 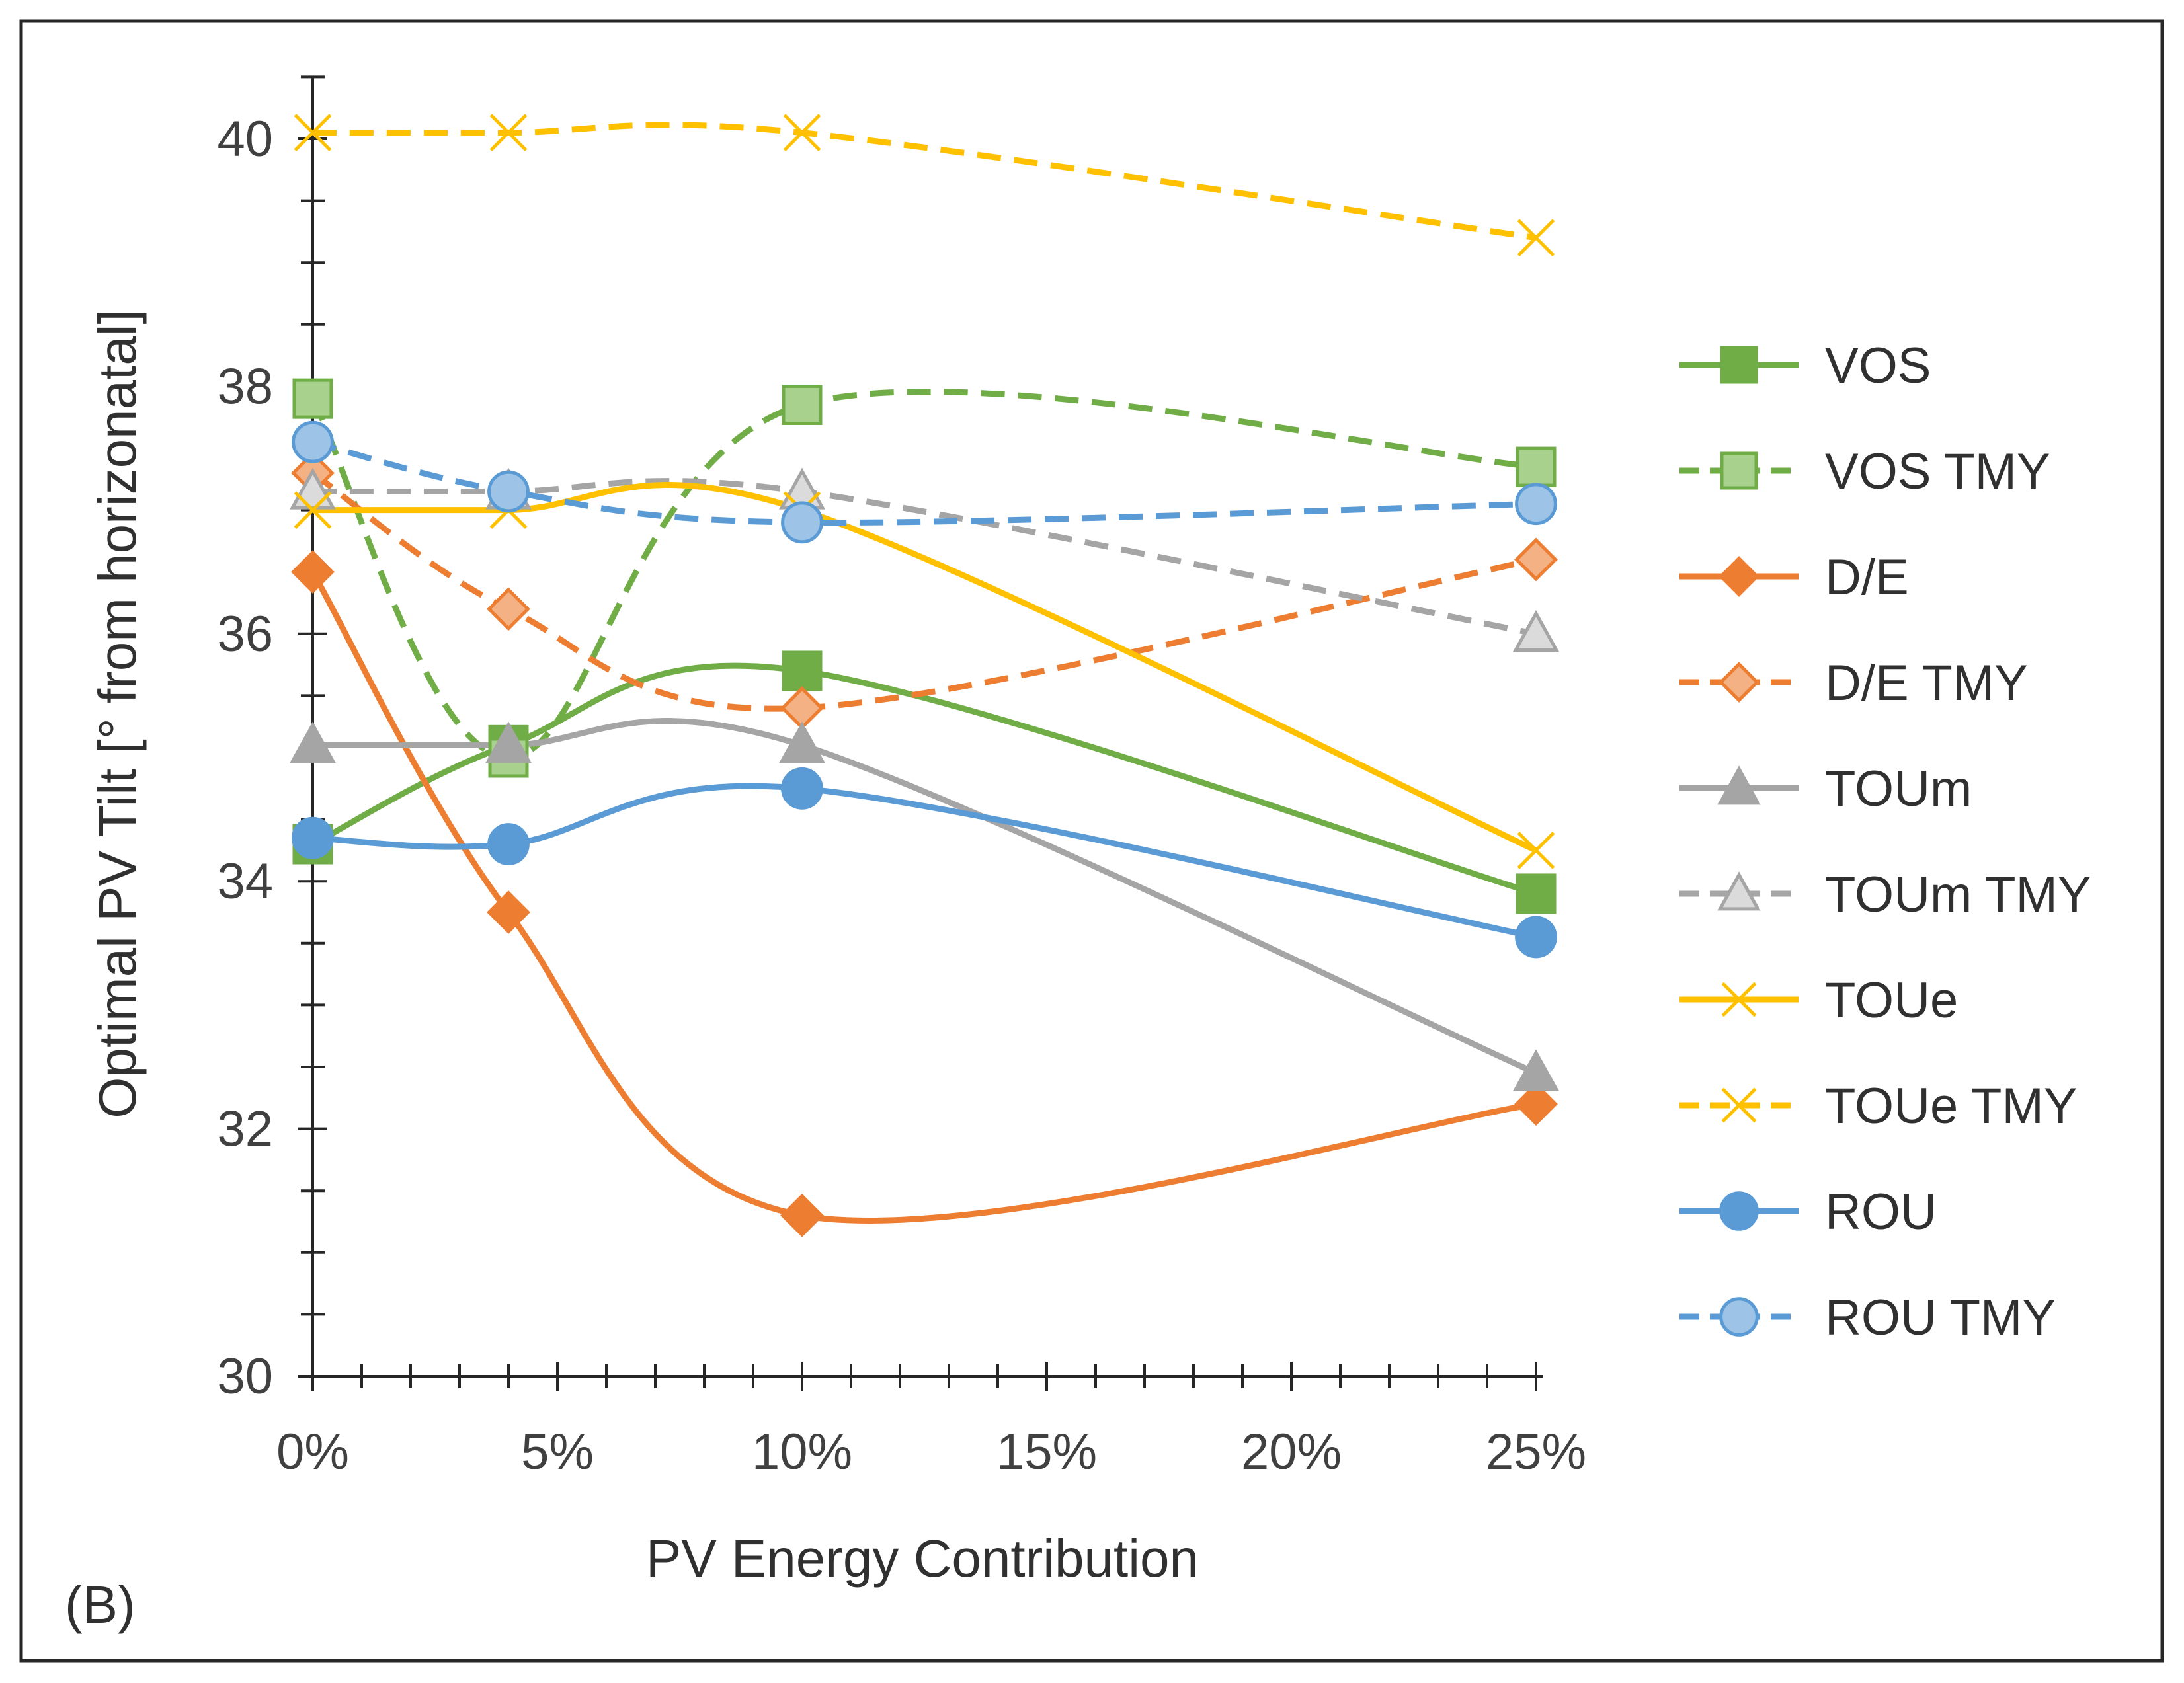 I want to click on legend-marker-toue-tmy, so click(x=1739, y=1105).